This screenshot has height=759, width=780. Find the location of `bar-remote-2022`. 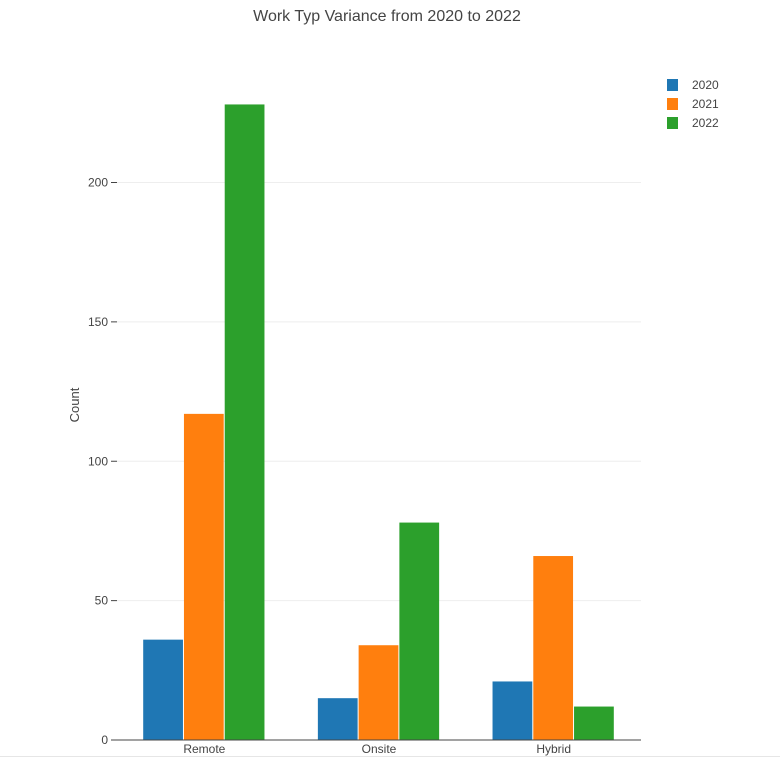

bar-remote-2022 is located at coordinates (244, 422).